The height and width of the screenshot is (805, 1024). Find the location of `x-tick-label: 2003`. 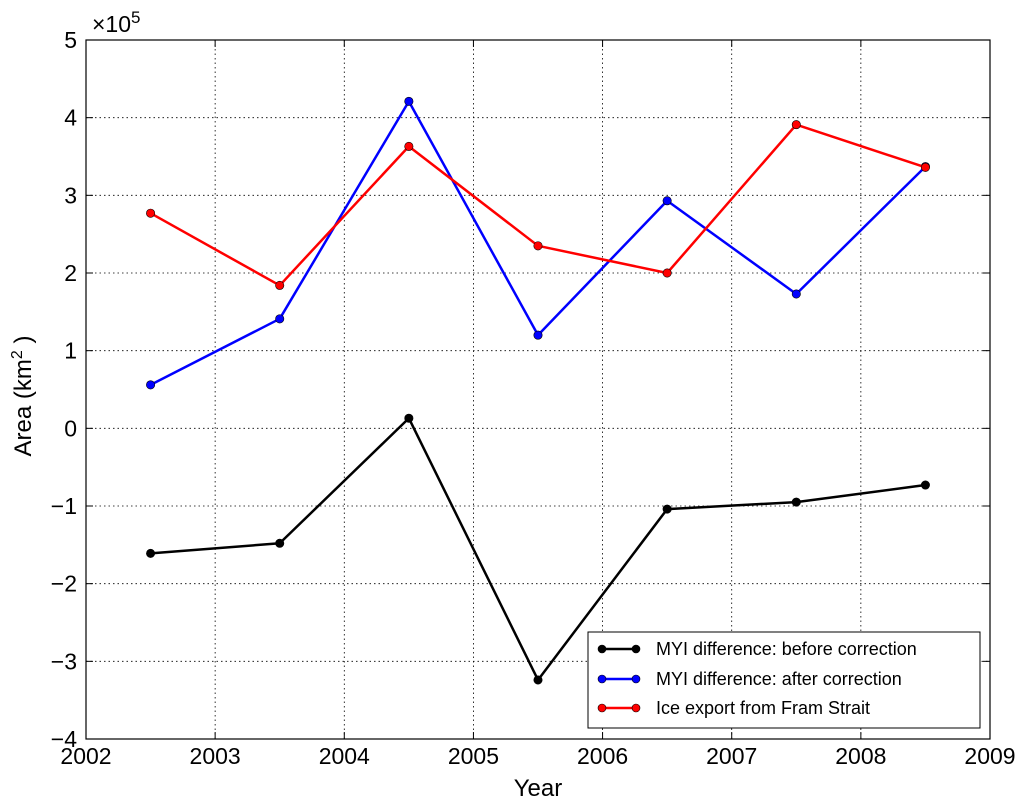

x-tick-label: 2003 is located at coordinates (215, 756).